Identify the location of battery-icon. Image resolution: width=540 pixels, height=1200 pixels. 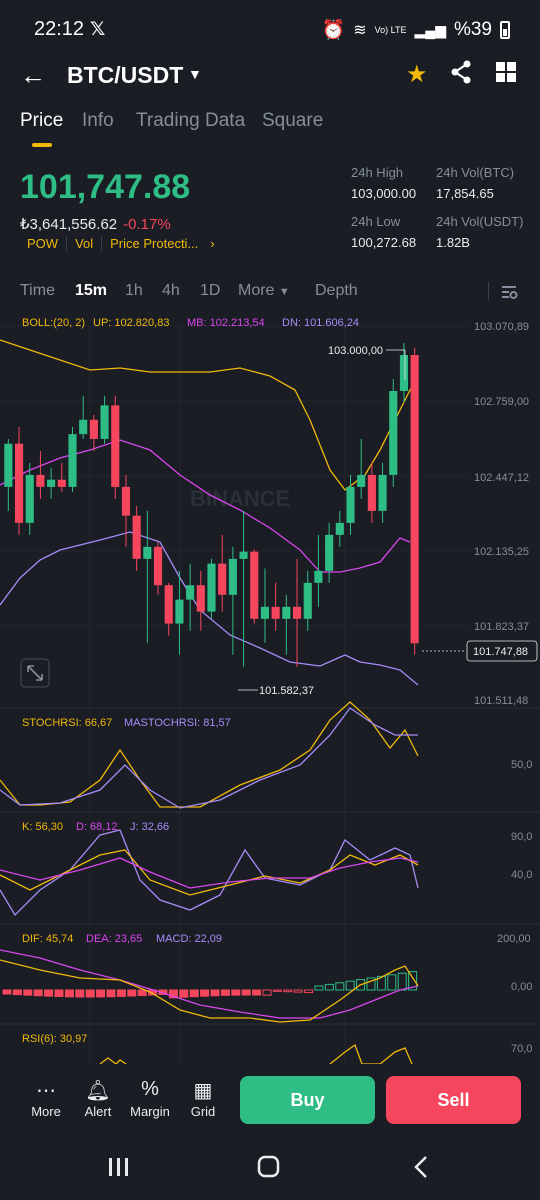
(505, 30).